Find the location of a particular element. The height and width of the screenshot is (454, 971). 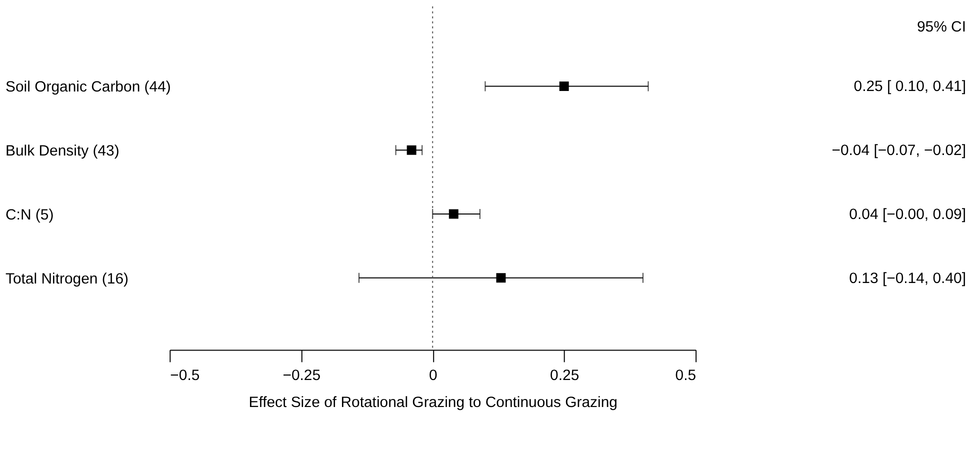

data-label: 0.04 [−0.00, 0.09] is located at coordinates (907, 214).